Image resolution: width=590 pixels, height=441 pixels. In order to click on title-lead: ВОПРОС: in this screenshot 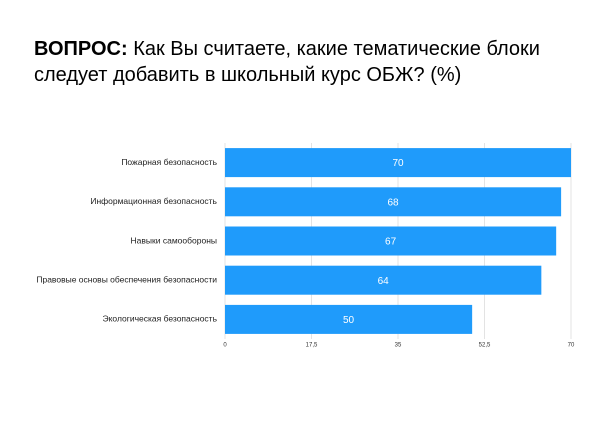, I will do `click(81, 49)`.